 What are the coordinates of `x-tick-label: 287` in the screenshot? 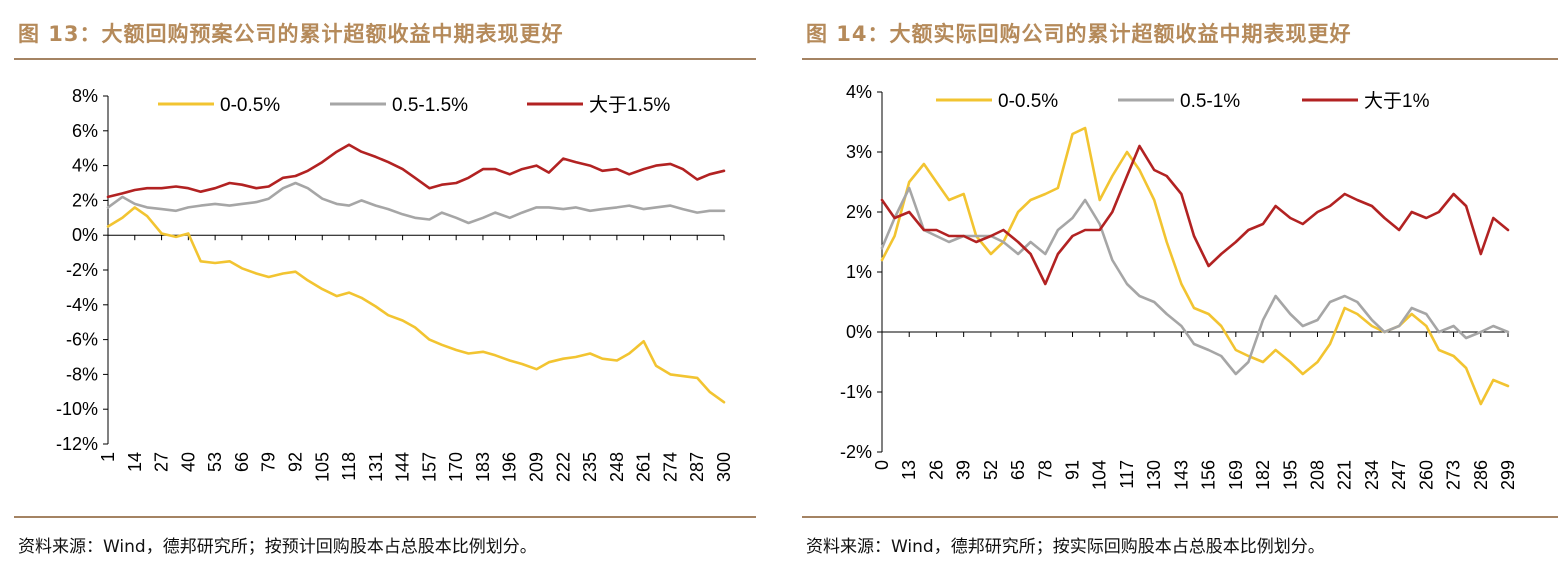 It's located at (697, 467).